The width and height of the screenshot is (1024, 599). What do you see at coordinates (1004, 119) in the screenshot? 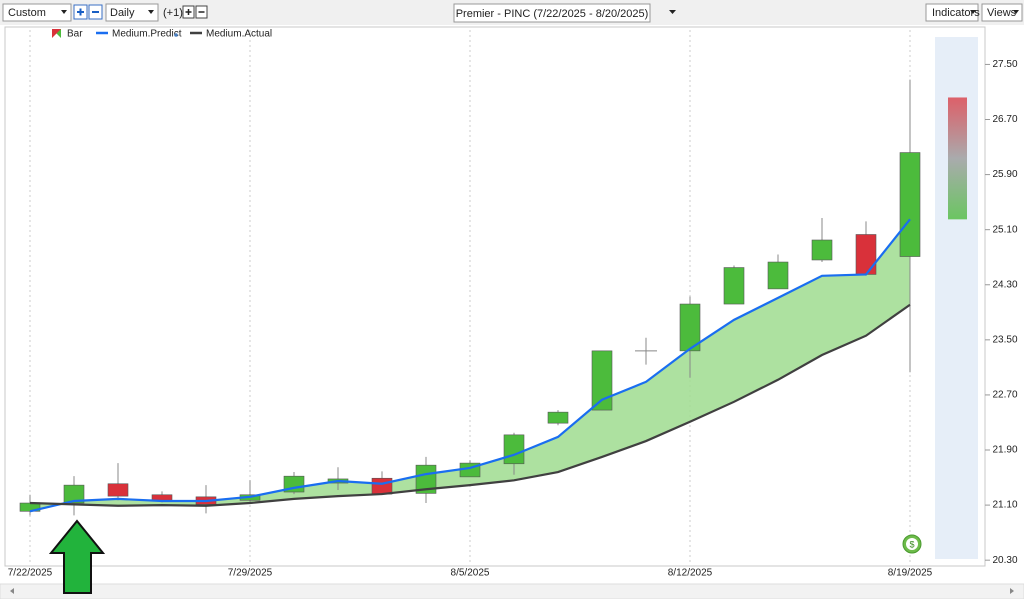
I see `y-tick-label: 26.70` at bounding box center [1004, 119].